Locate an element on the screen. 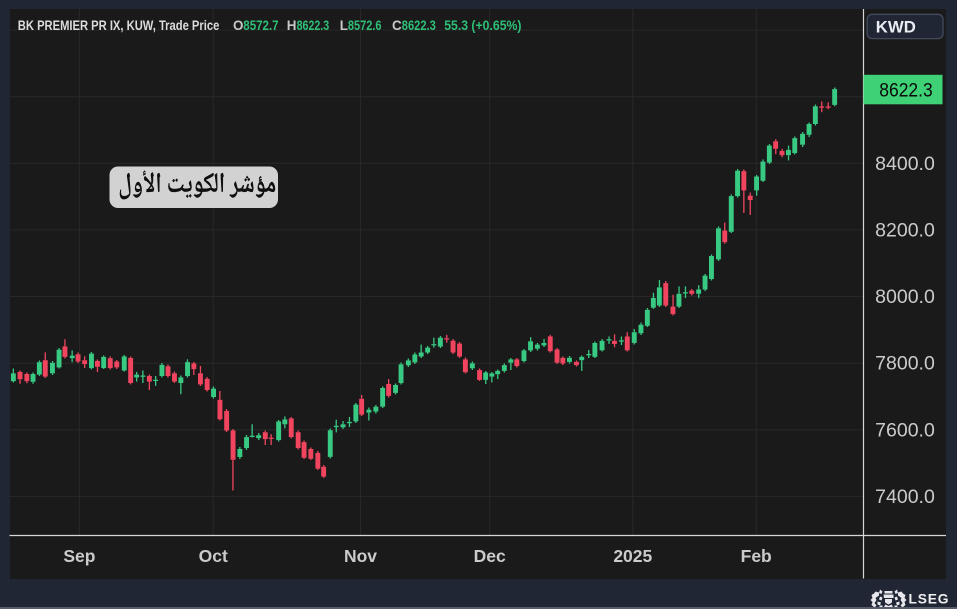 The height and width of the screenshot is (609, 957). svg-text: H is located at coordinates (292, 25).